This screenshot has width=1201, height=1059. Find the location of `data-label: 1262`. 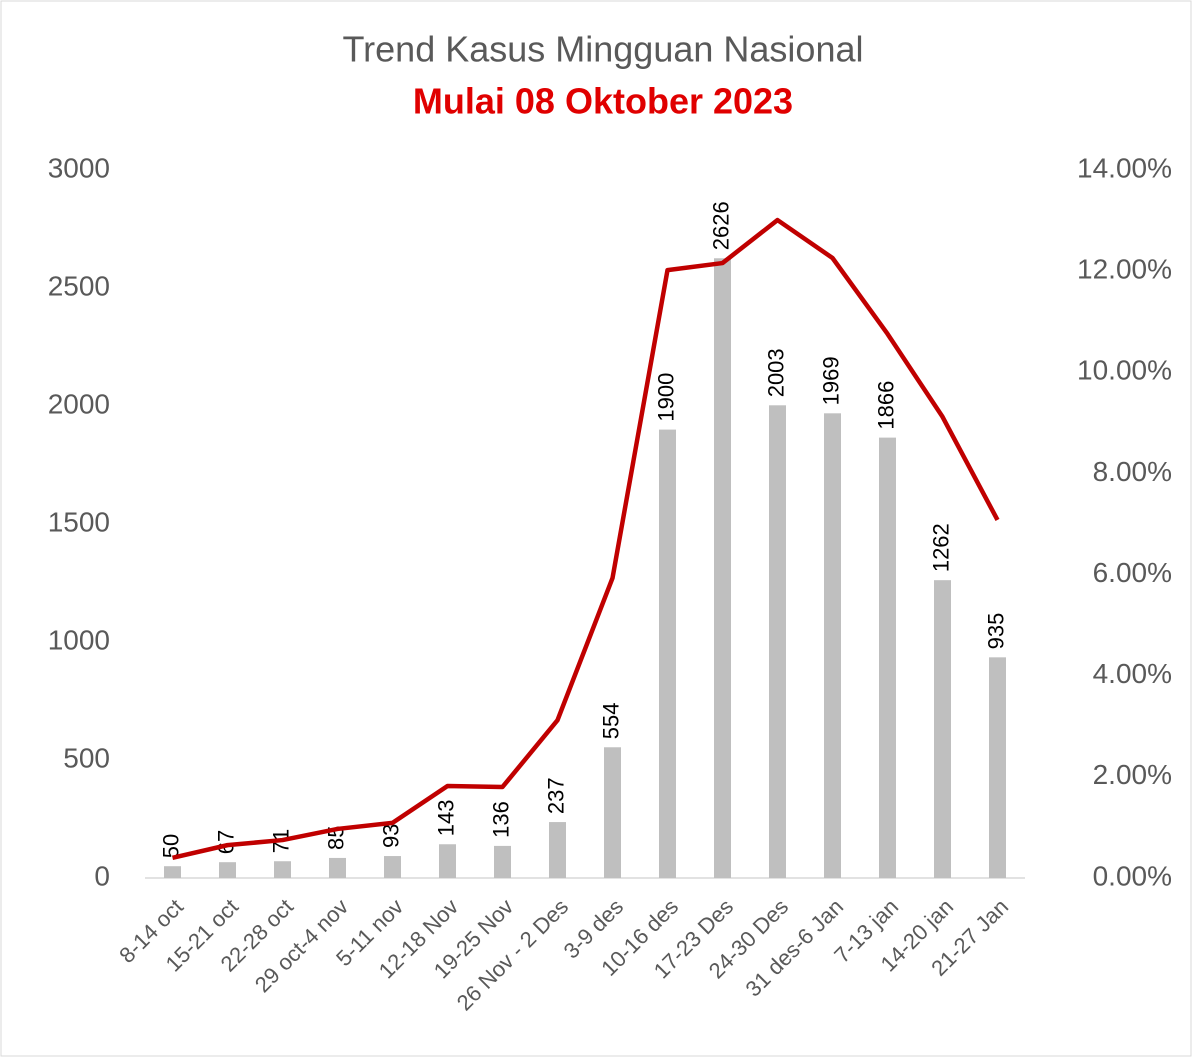

data-label: 1262 is located at coordinates (940, 547).